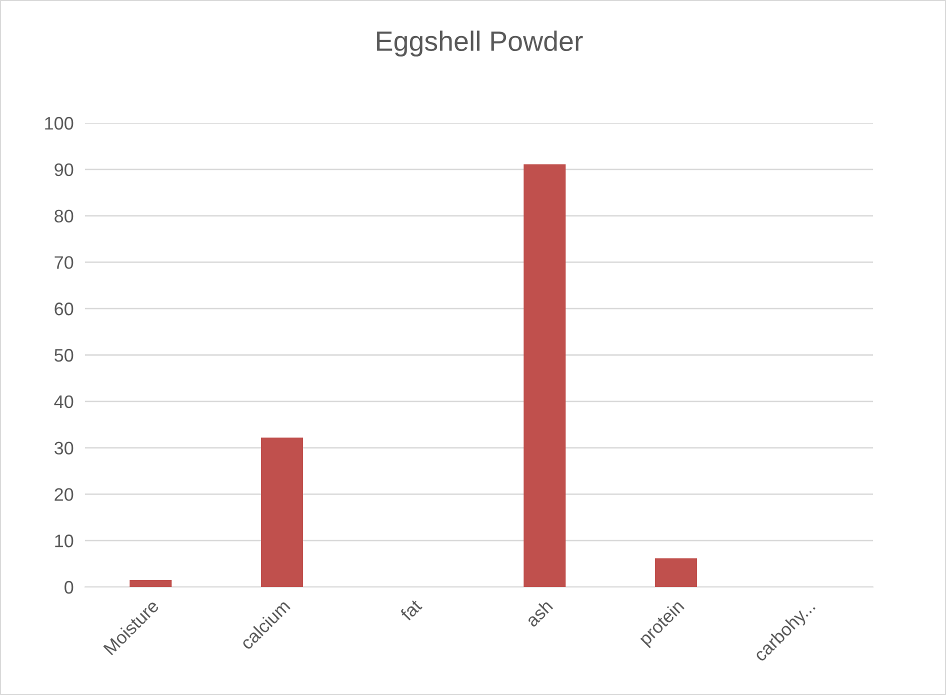  Describe the element at coordinates (480, 43) in the screenshot. I see `chart-title: Eggshell Powder` at that location.